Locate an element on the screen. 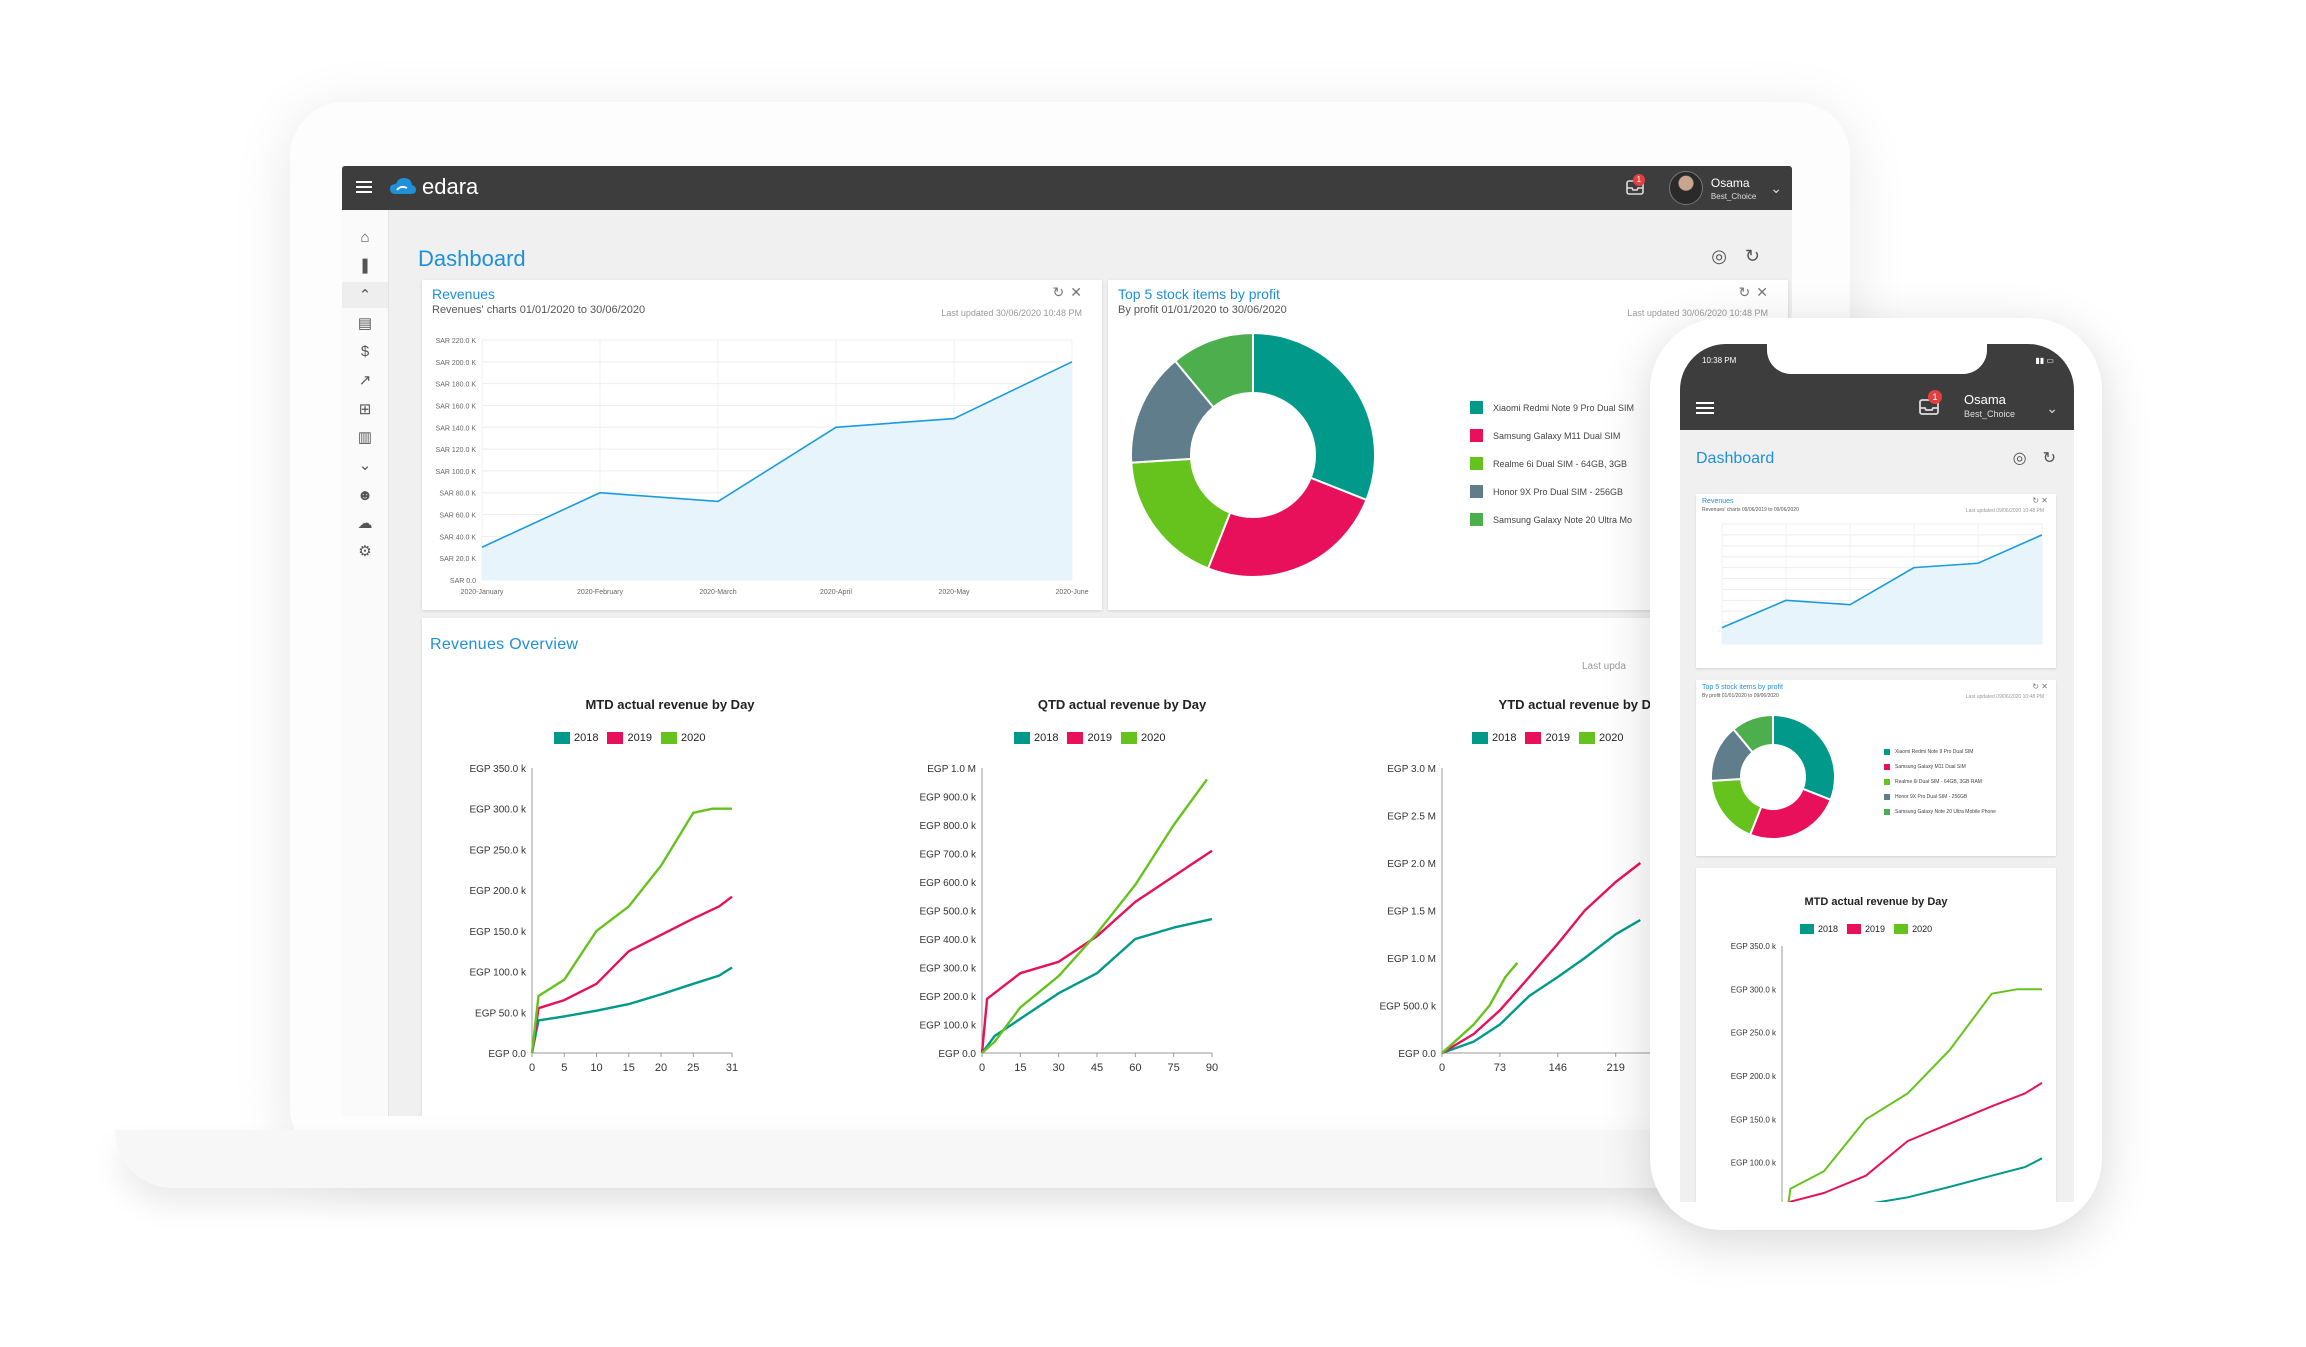 This screenshot has width=2306, height=1347. trending-up-icon: ↗ is located at coordinates (365, 380).